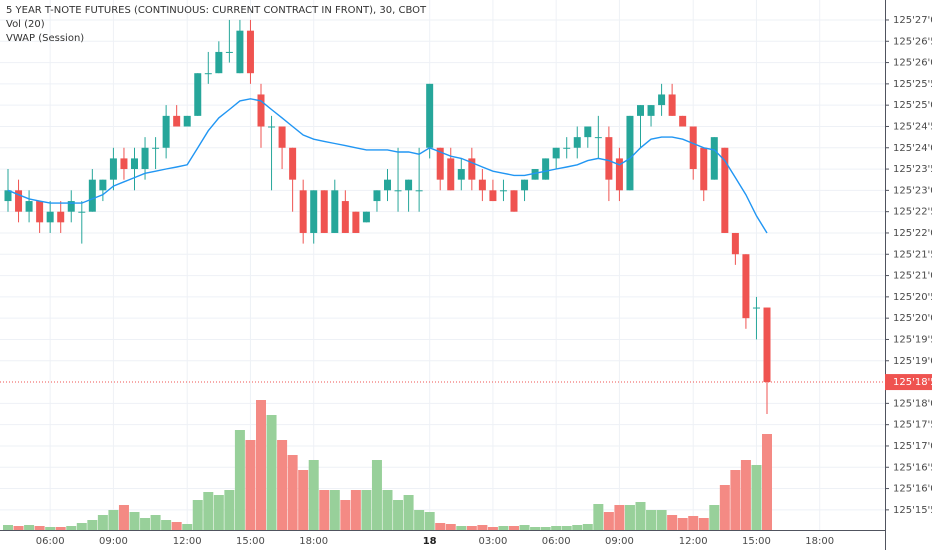 This screenshot has width=932, height=550. I want to click on y-tick-label: 125'16'0, so click(912, 489).